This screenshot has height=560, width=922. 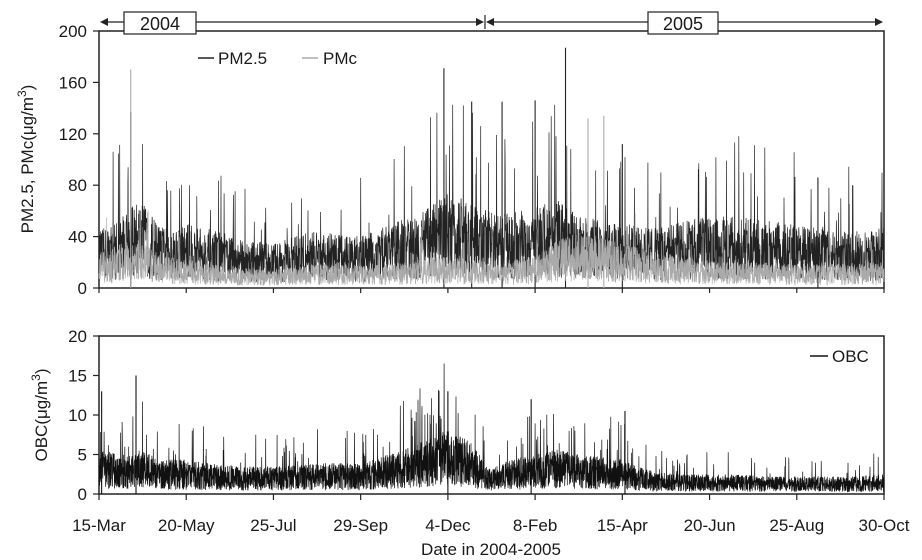 I want to click on legend-obc-label: OBC, so click(x=850, y=356).